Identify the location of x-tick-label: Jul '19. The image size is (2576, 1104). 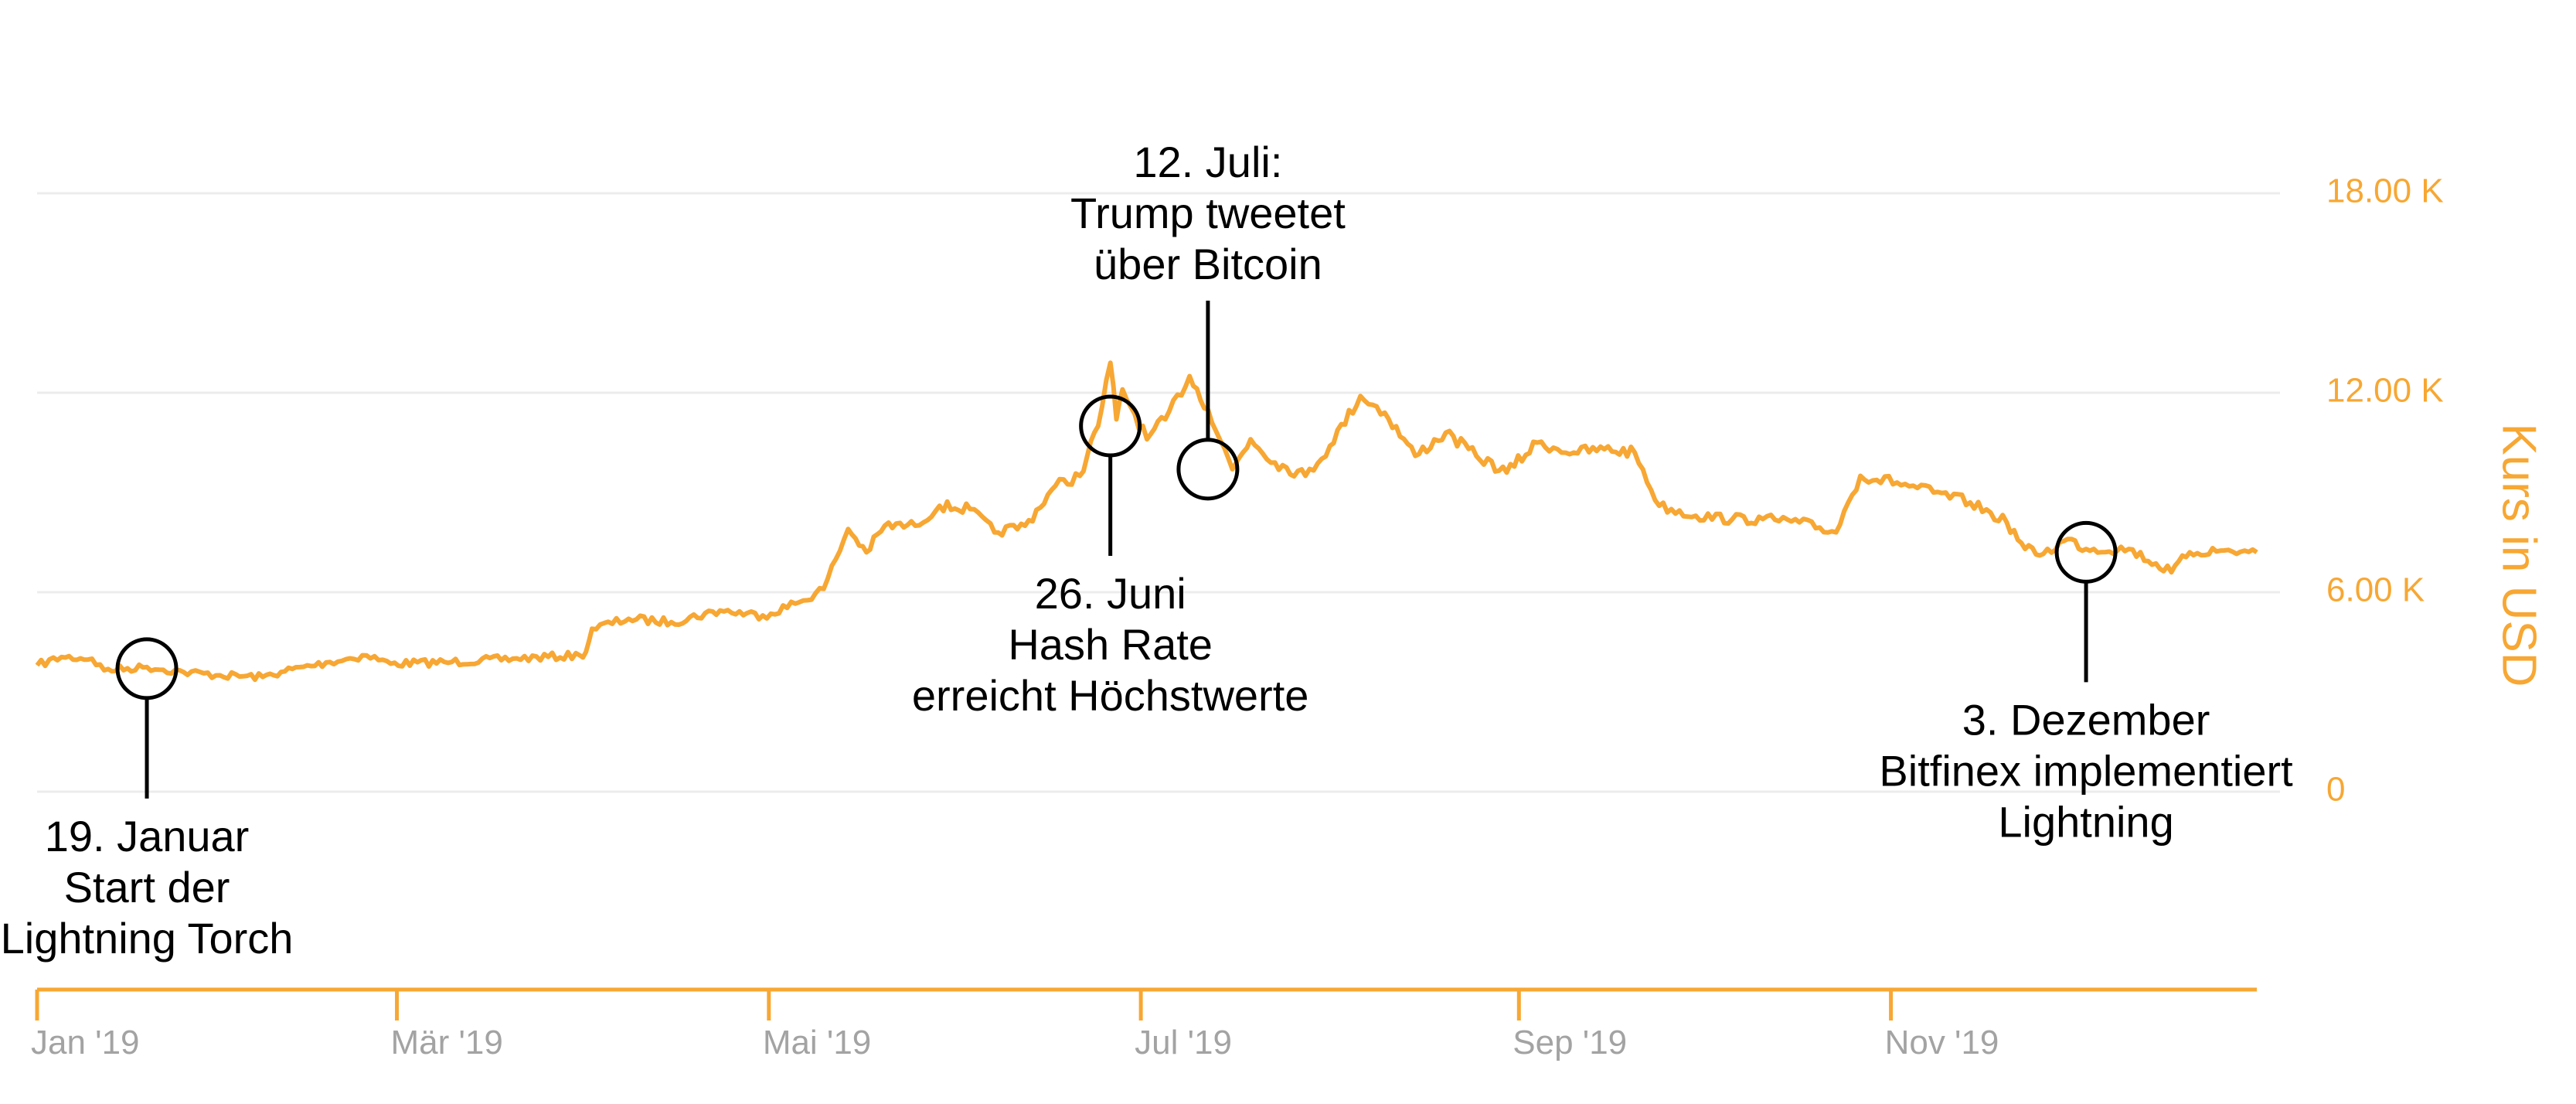
(1183, 1042).